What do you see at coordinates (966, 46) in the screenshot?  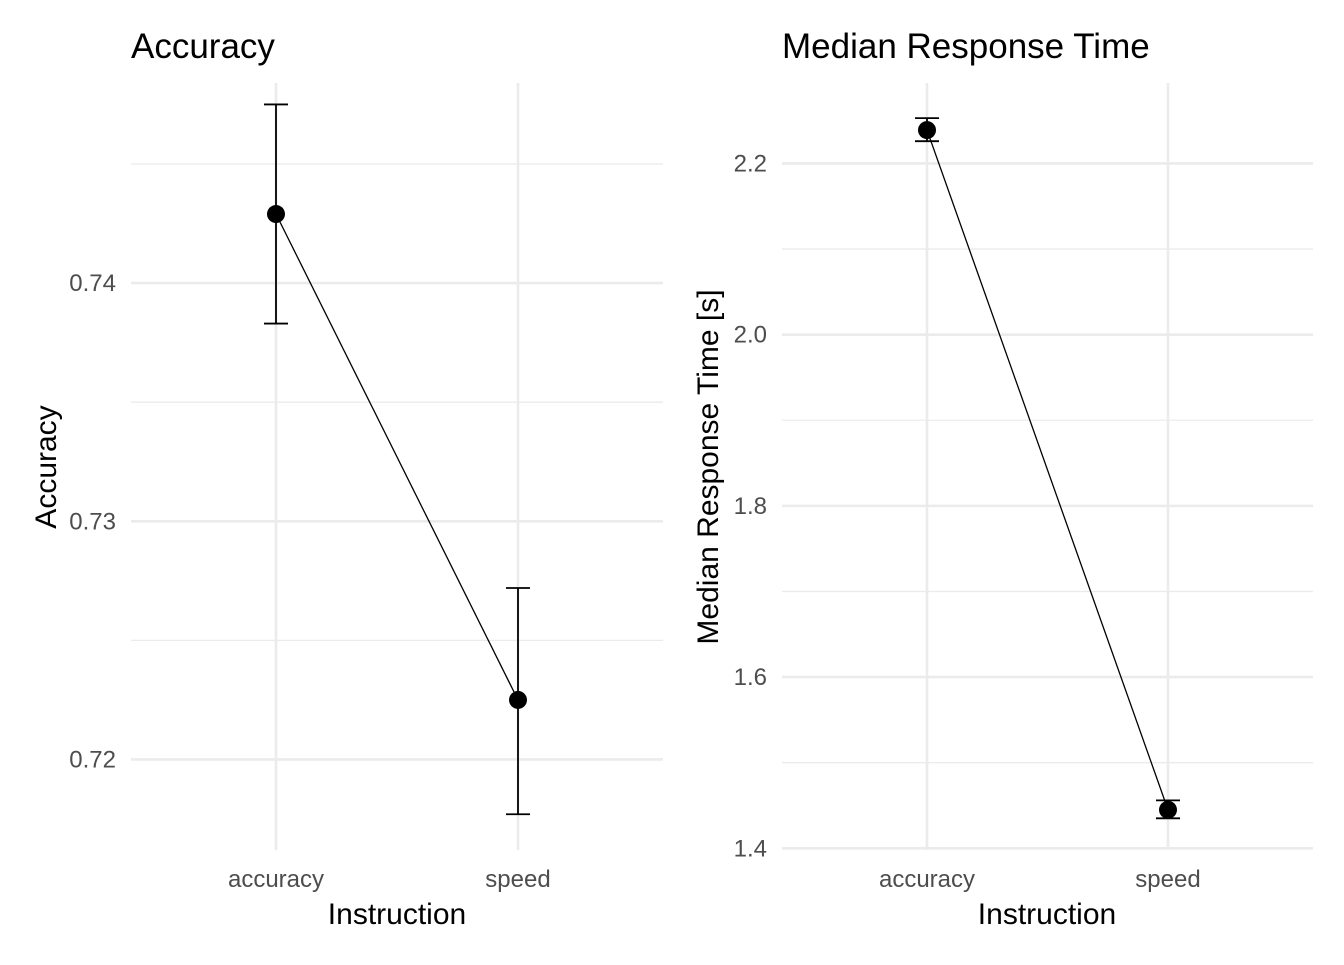 I see `response-time-panel-title: Median Response Time` at bounding box center [966, 46].